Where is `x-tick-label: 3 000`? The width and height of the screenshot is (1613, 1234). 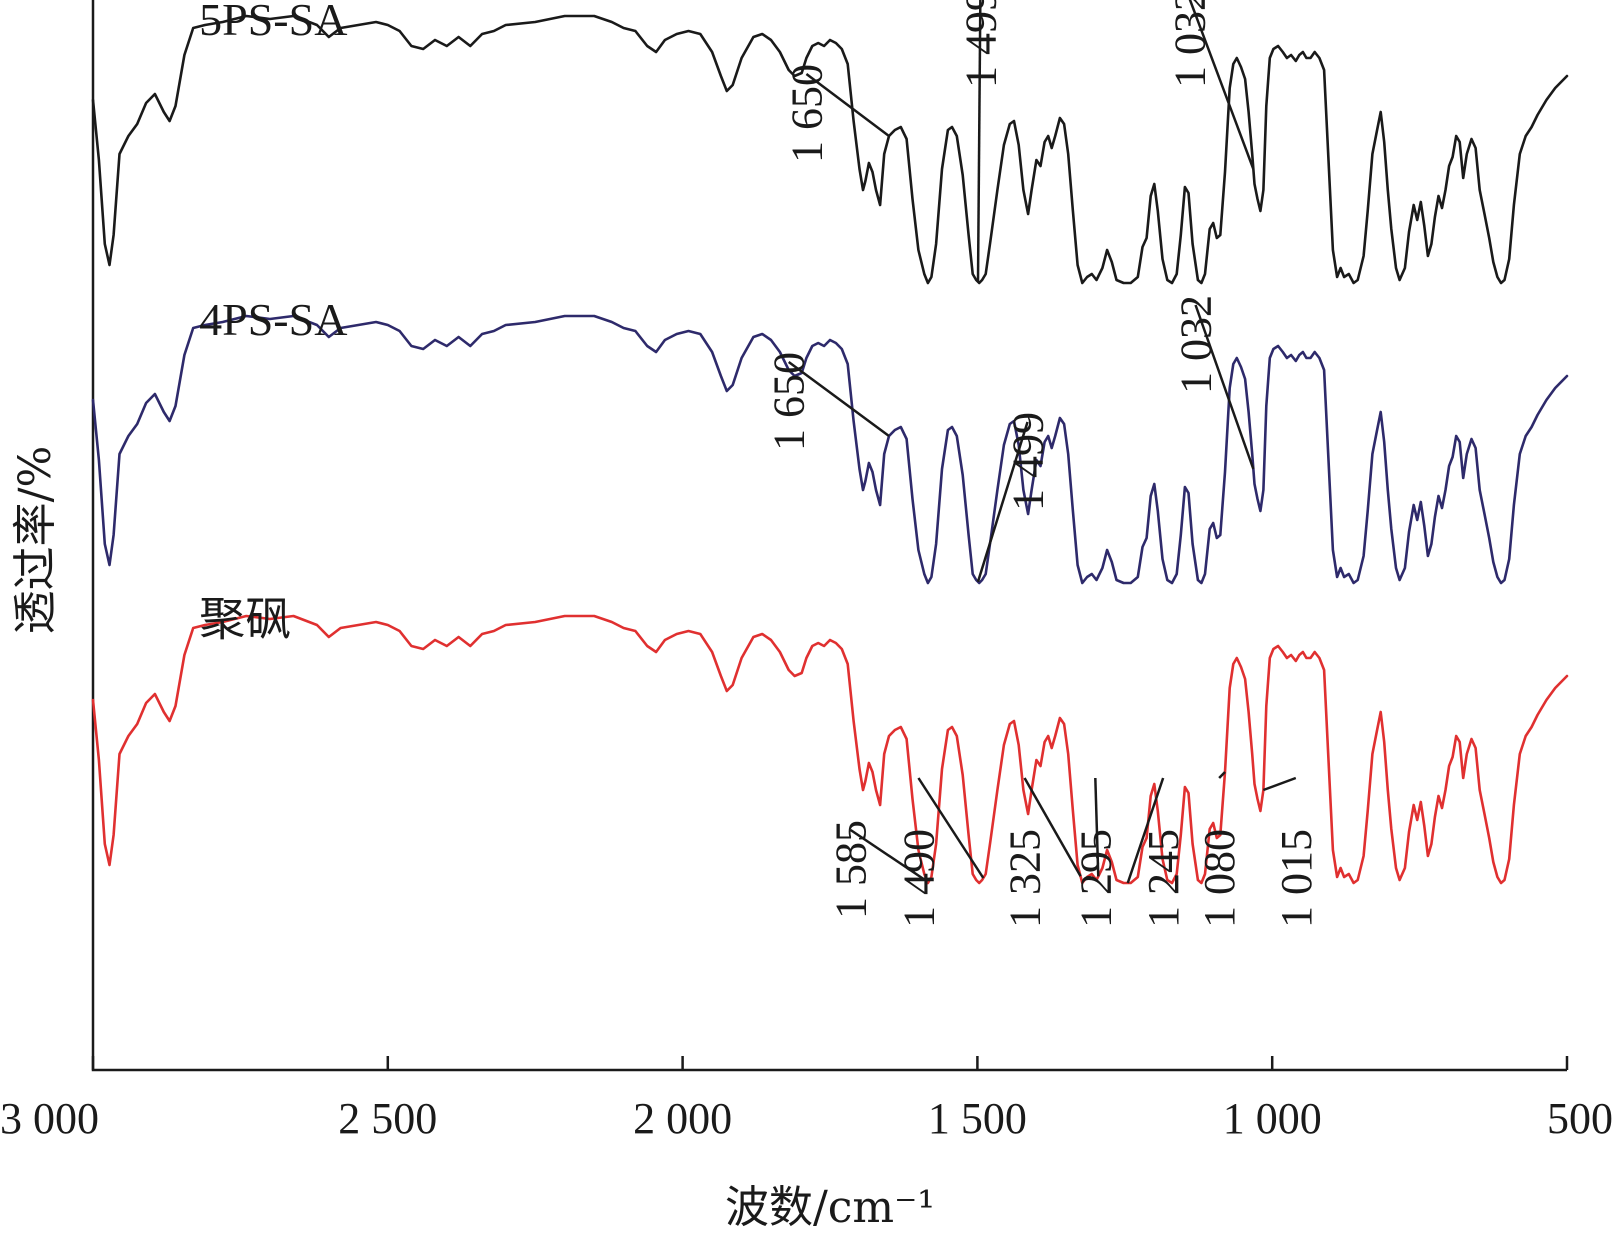
x-tick-label: 3 000 is located at coordinates (49, 1118).